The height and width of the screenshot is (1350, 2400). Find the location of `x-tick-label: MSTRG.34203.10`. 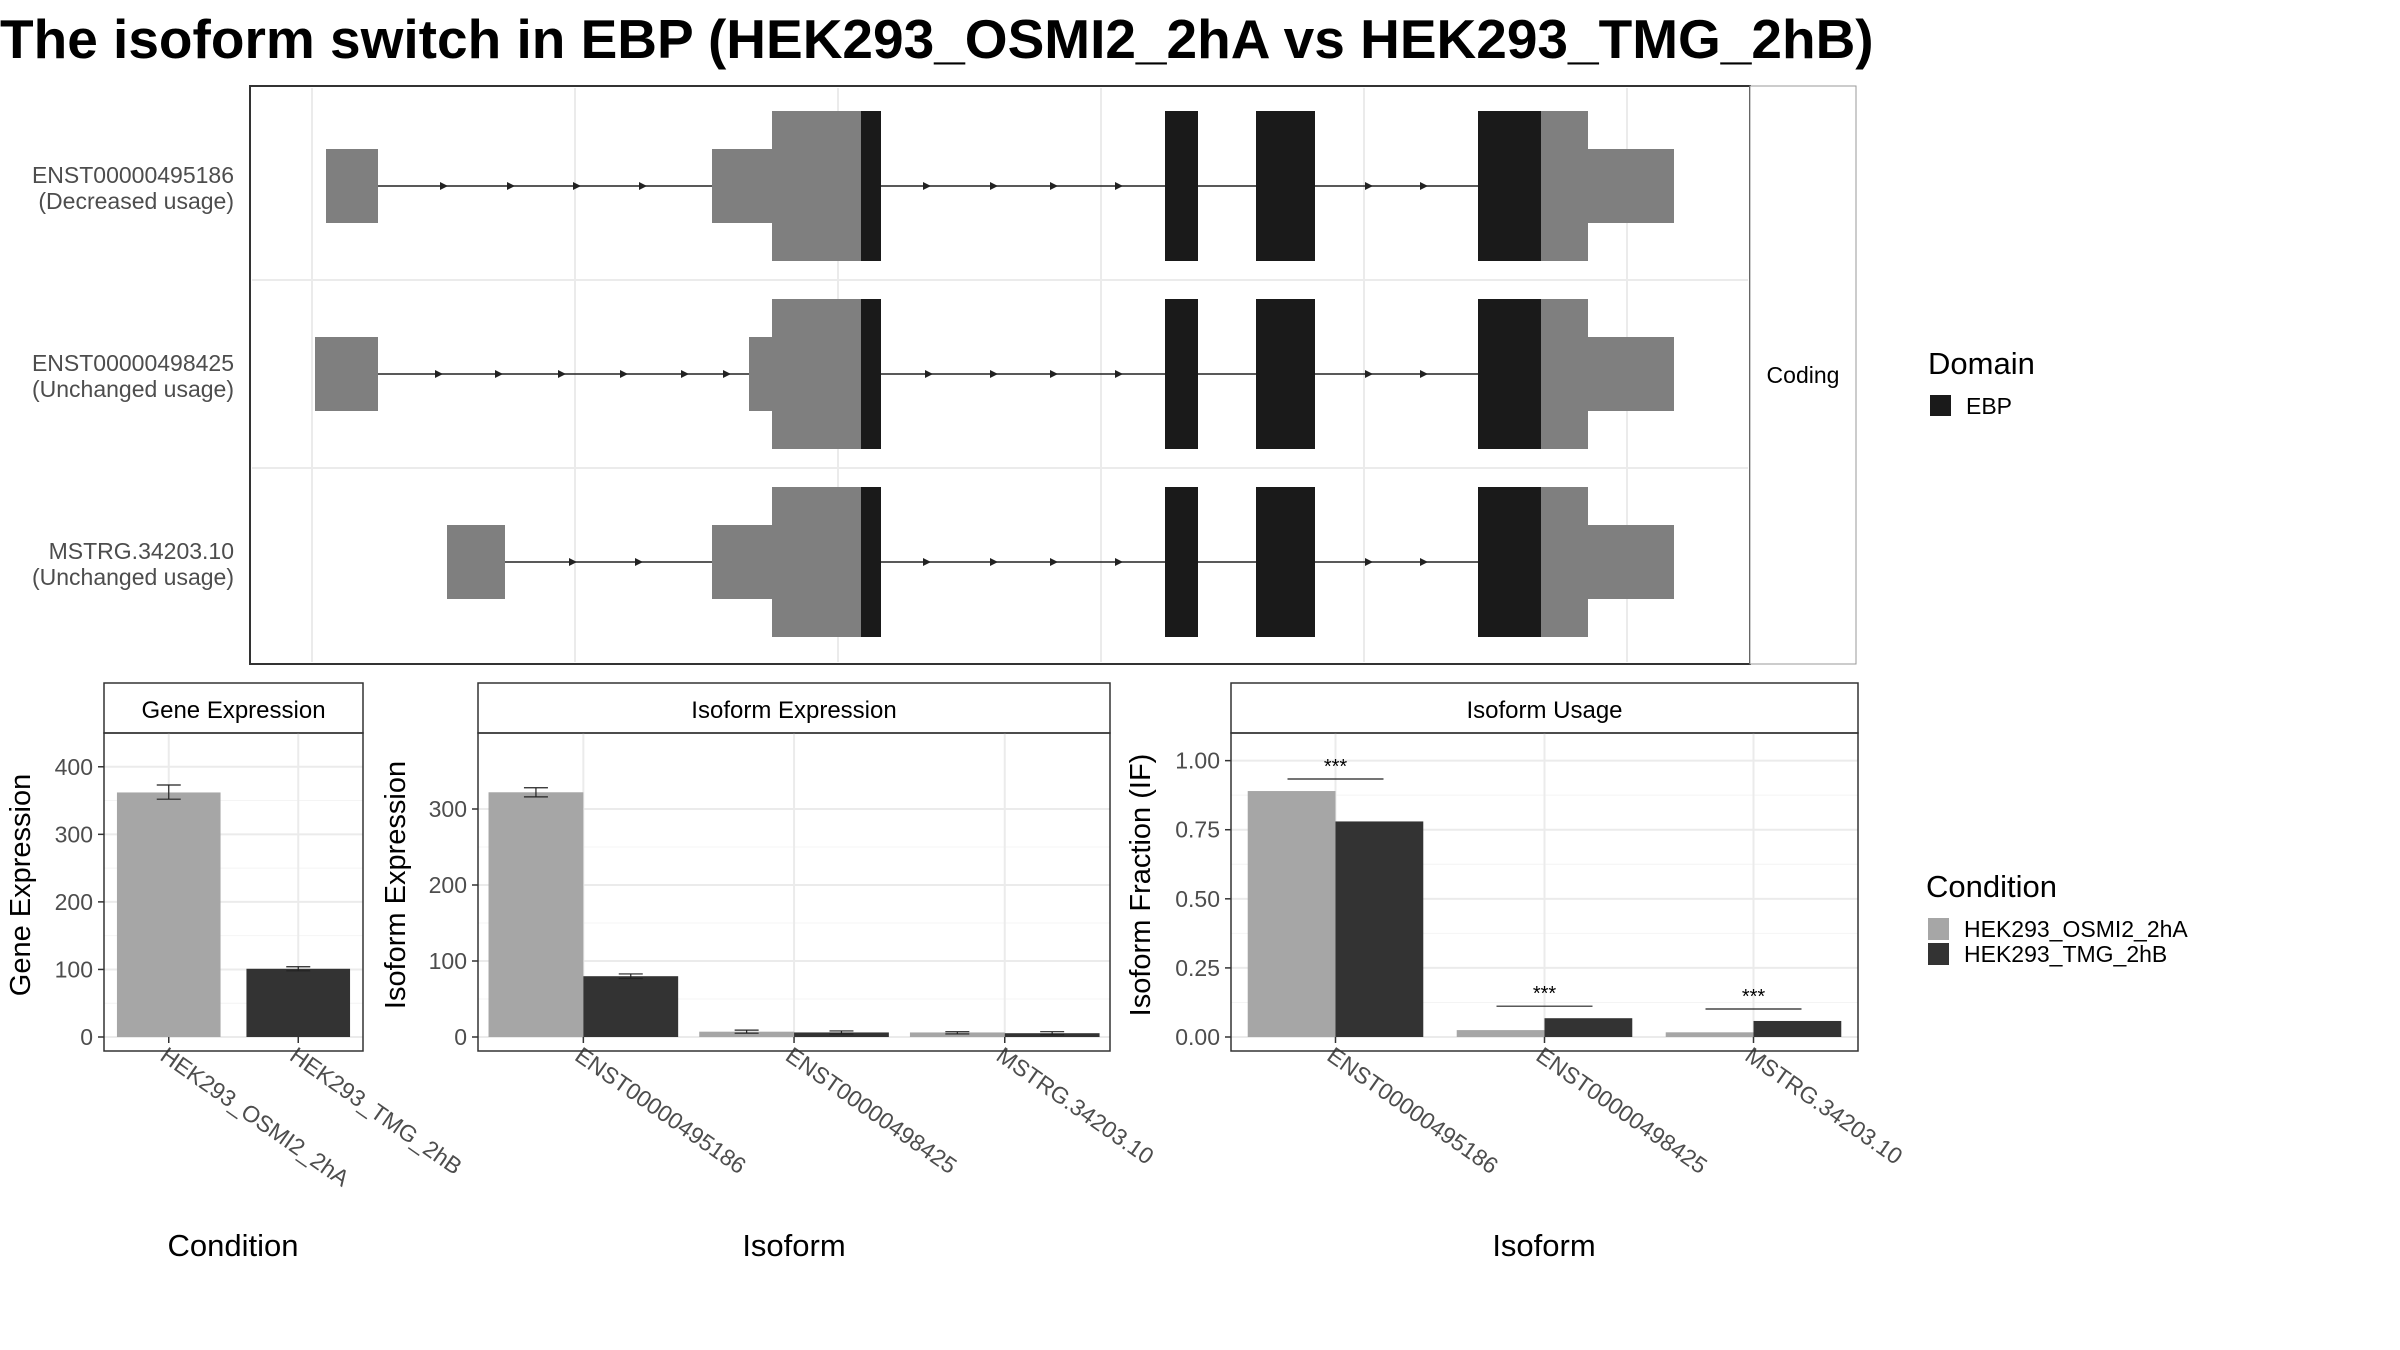

x-tick-label: MSTRG.34203.10 is located at coordinates (1824, 1106).